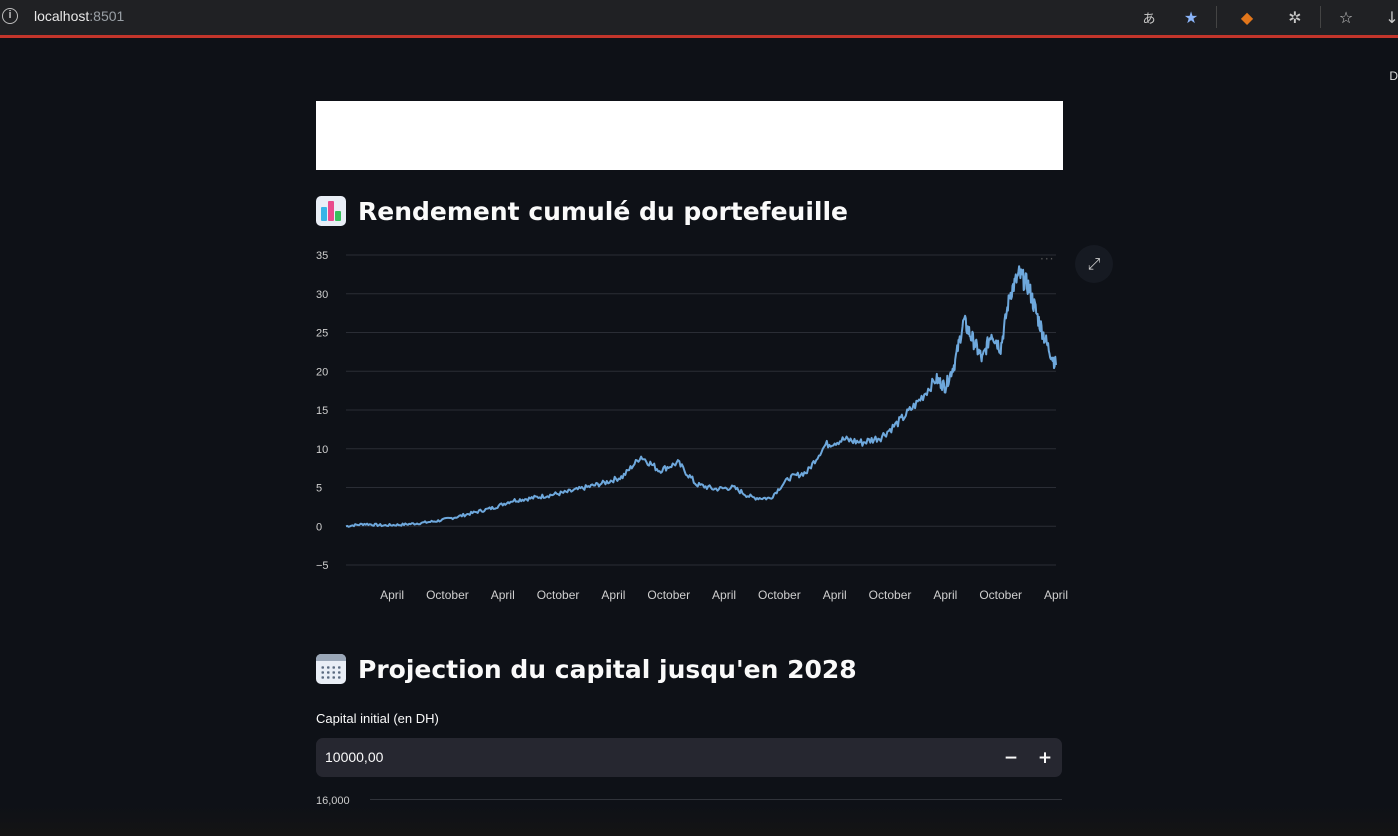 Image resolution: width=1398 pixels, height=836 pixels. I want to click on fullscreen-expand-icon: ⤢, so click(1094, 264).